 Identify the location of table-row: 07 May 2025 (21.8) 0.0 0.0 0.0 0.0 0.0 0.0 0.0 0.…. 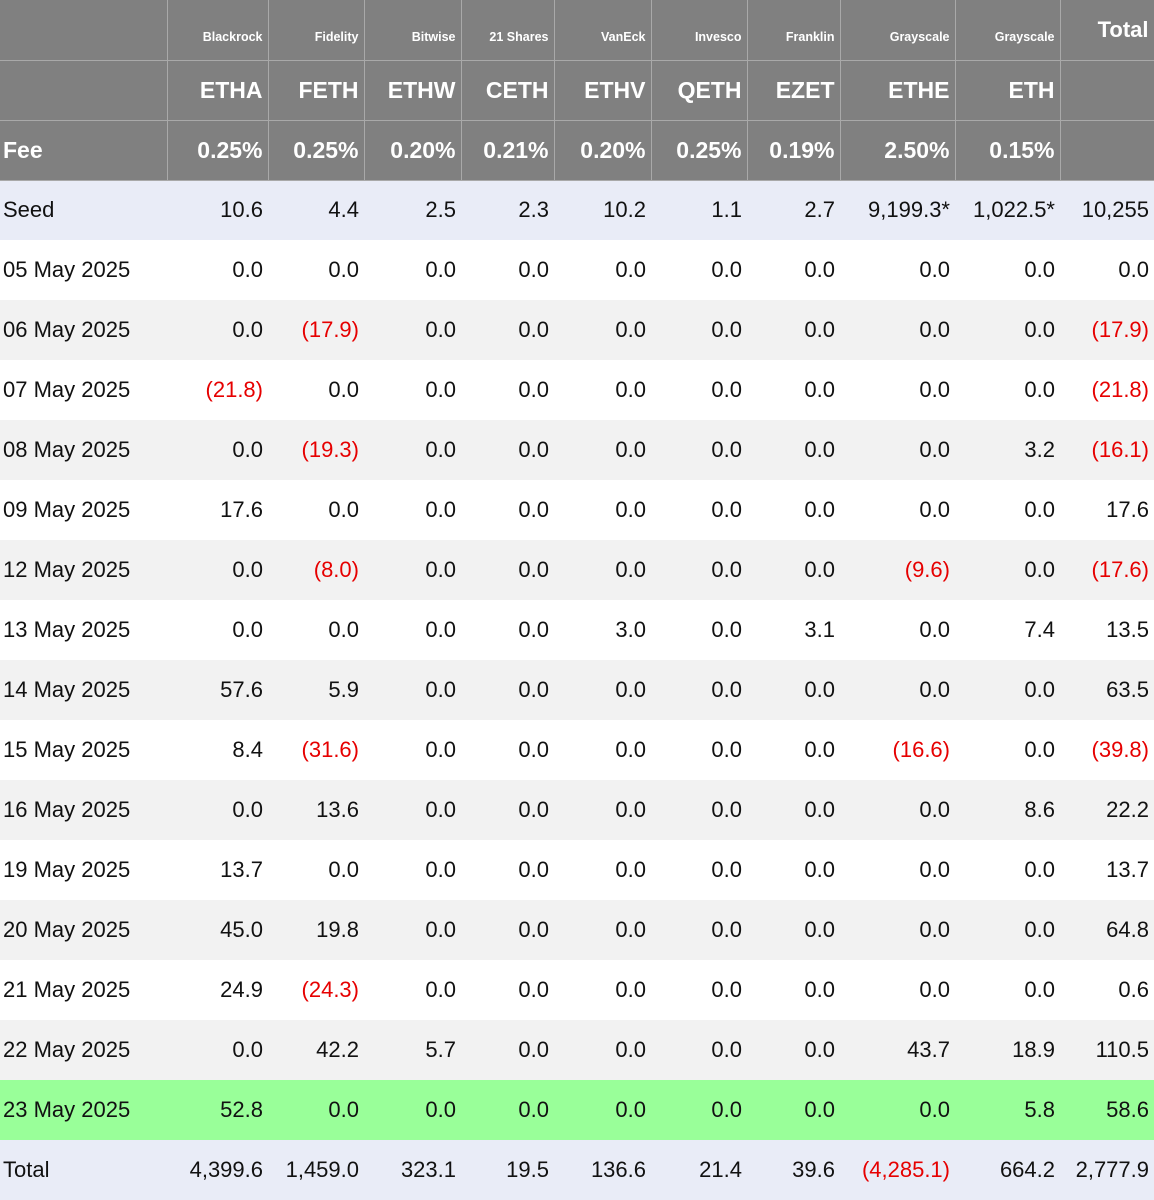
(577, 390).